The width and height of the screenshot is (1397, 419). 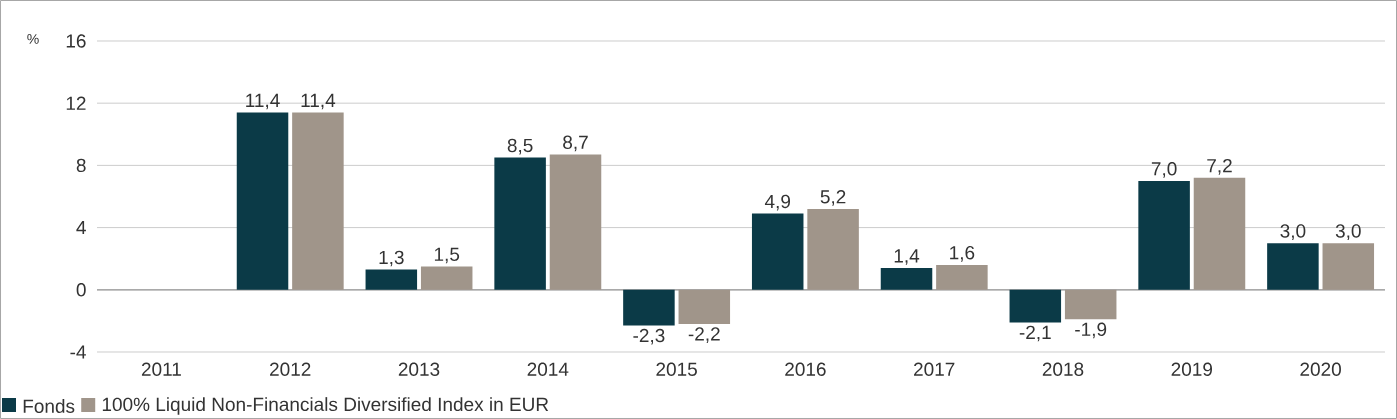 I want to click on y-tick-label: 16, so click(x=76, y=41).